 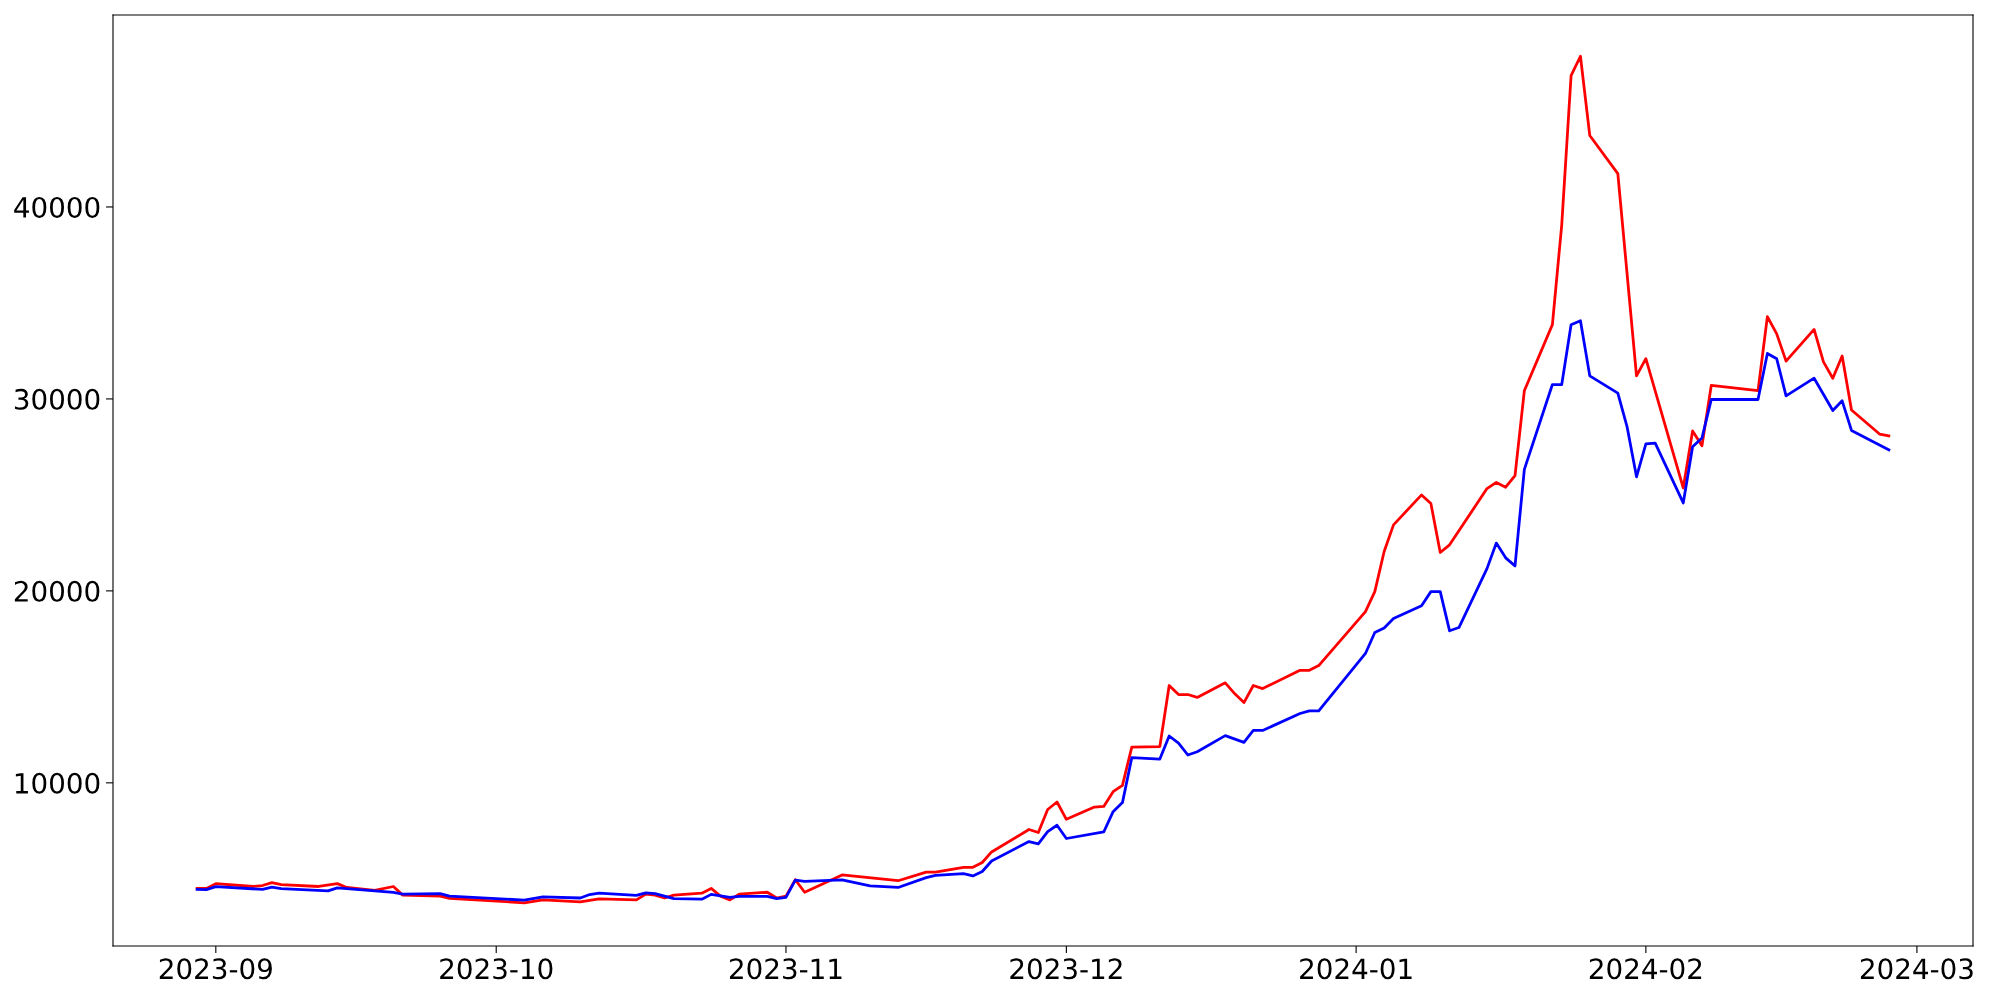 What do you see at coordinates (57, 783) in the screenshot?
I see `y-tick-label: 10000` at bounding box center [57, 783].